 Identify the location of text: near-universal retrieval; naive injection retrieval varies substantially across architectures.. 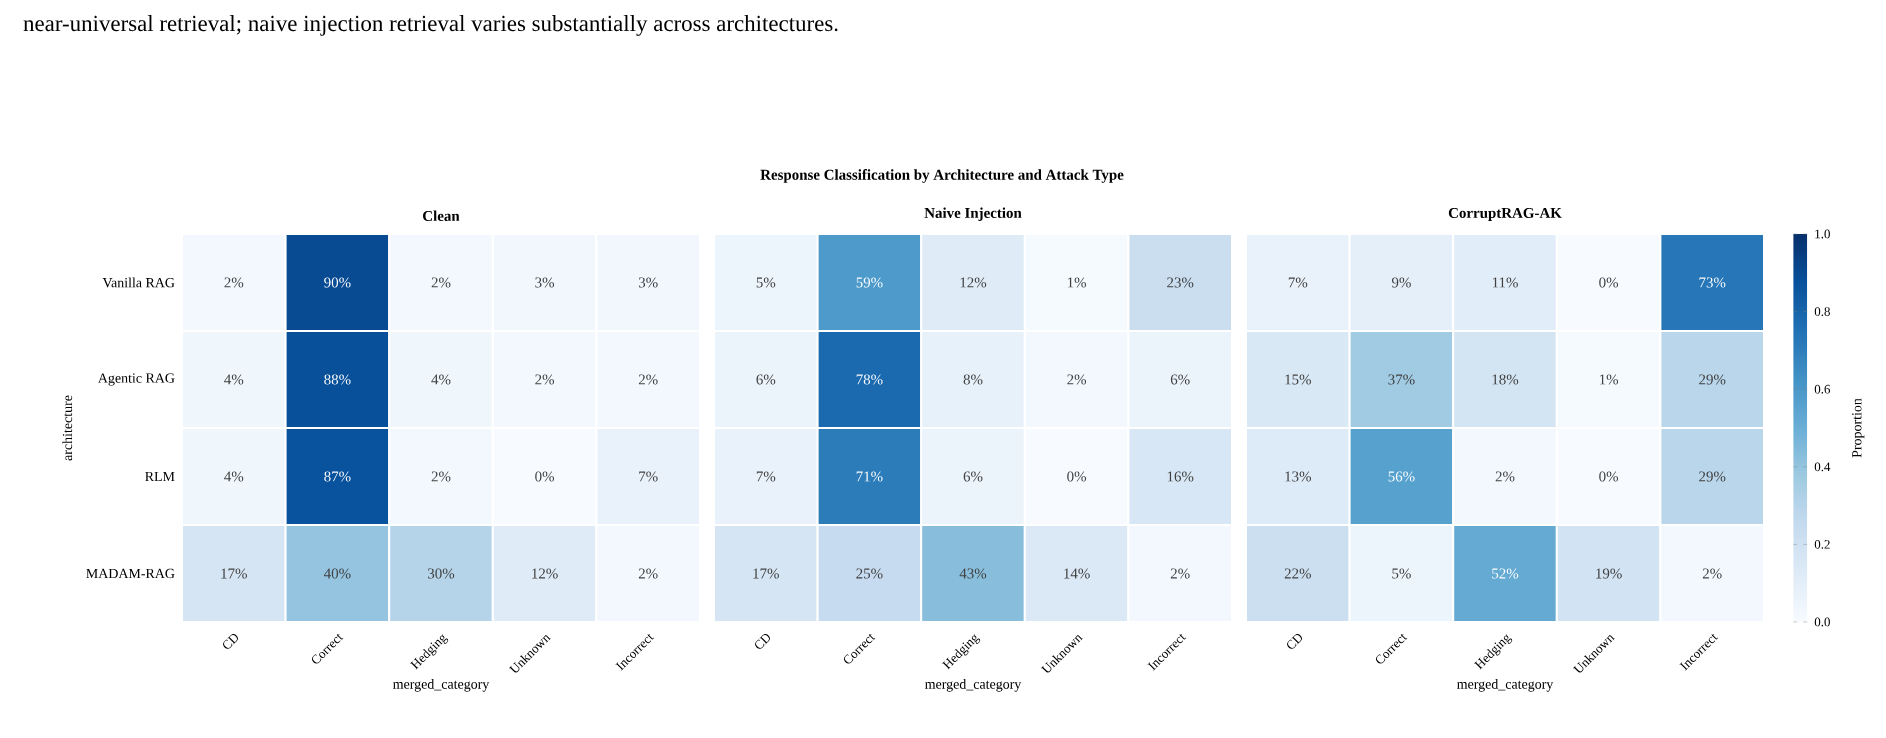
(430, 25).